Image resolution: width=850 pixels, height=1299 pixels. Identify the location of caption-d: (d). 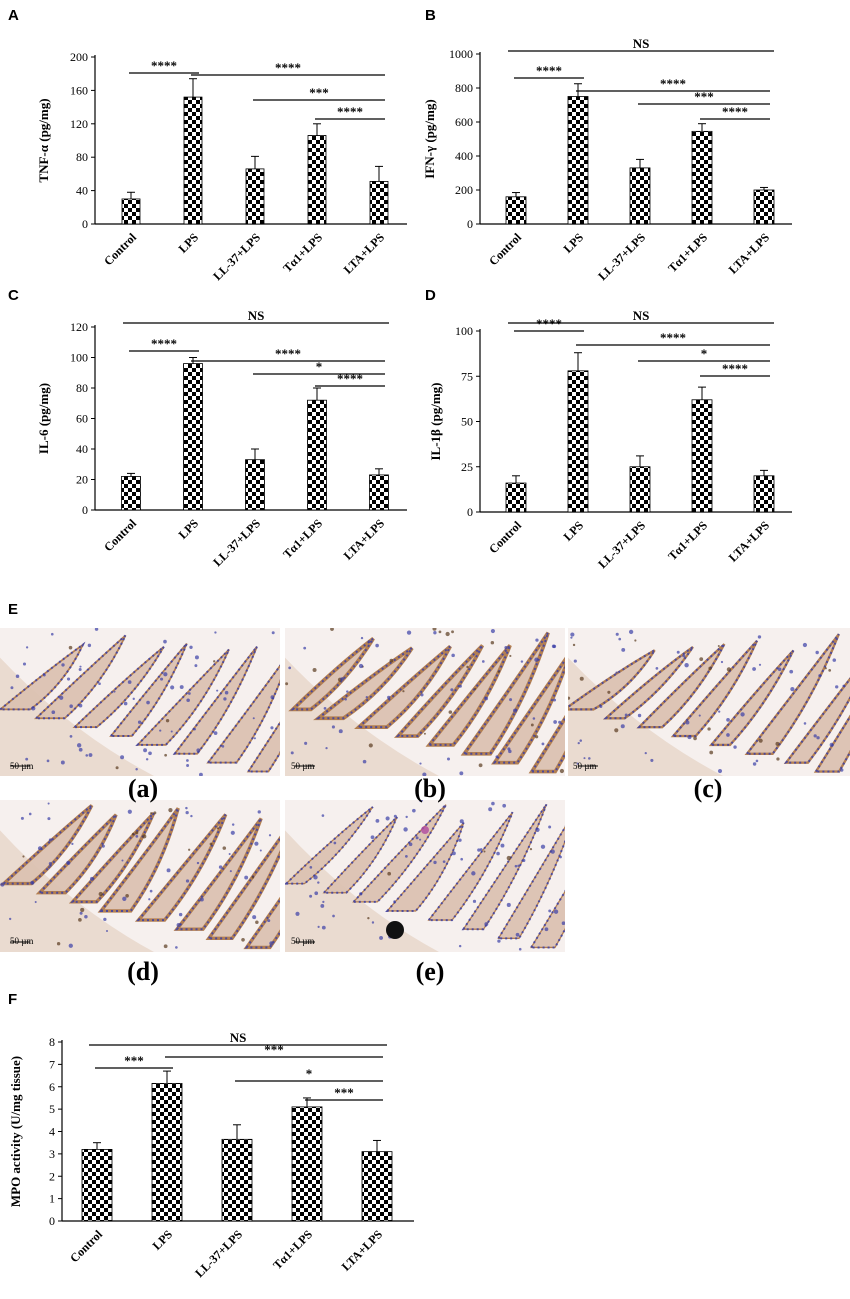
(143, 971).